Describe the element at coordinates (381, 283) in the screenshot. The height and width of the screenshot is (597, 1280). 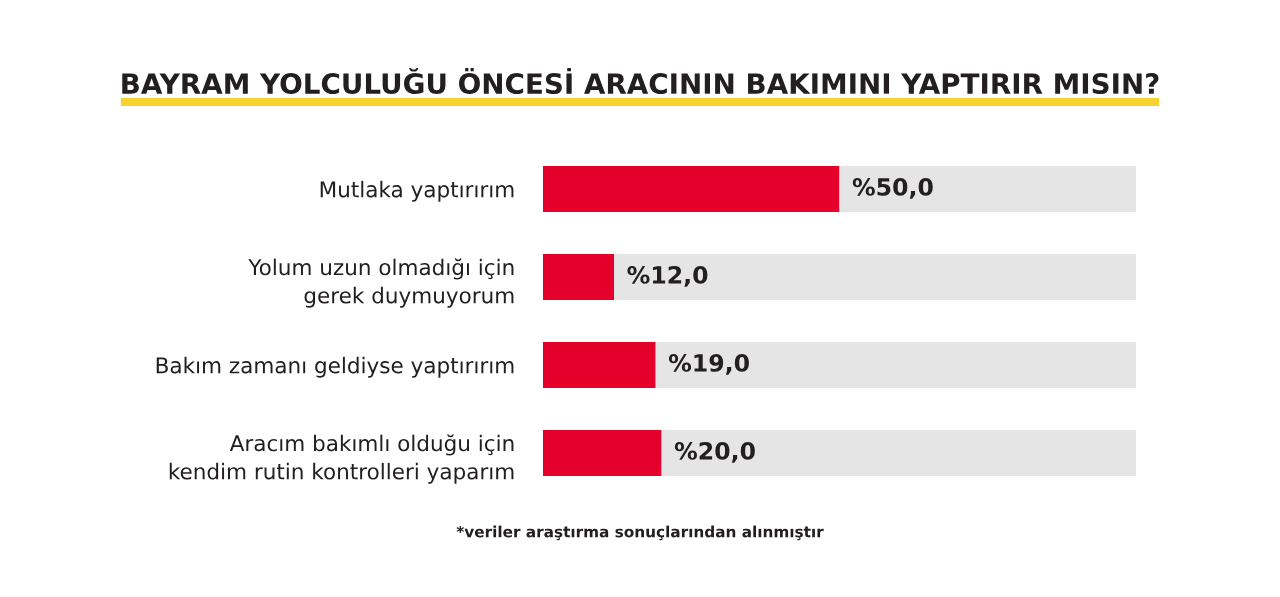
I see `y-tick-label: Yolum uzun olmadığı için gerek duymuyorum` at that location.